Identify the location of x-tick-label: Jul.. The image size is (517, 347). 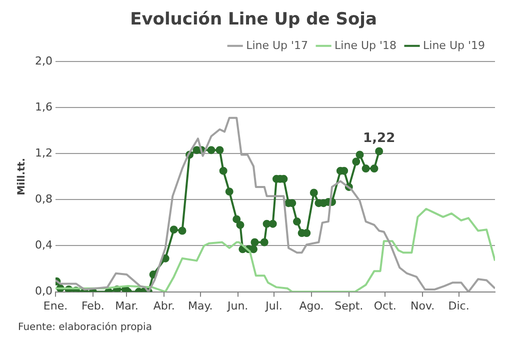
(273, 305).